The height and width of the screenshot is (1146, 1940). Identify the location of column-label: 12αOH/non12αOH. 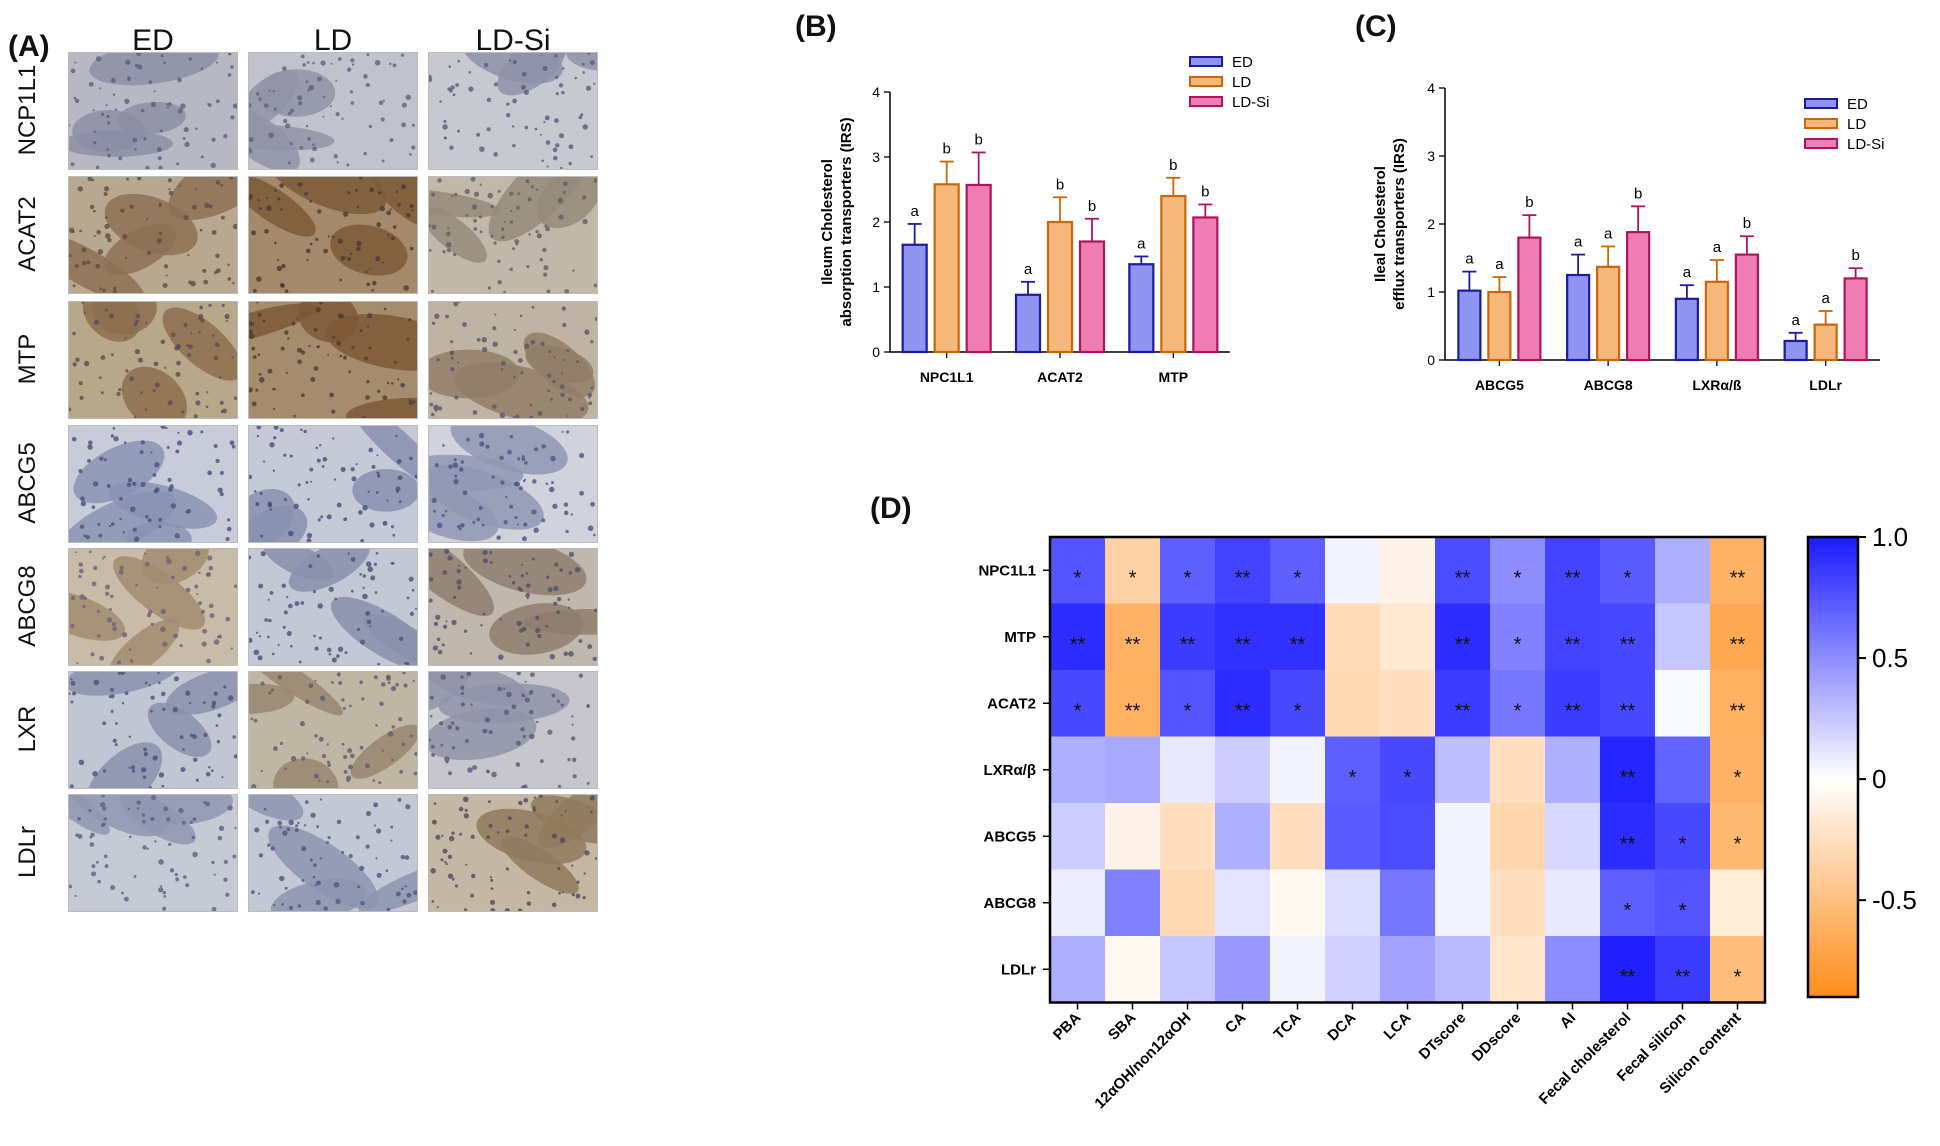
(1142, 1060).